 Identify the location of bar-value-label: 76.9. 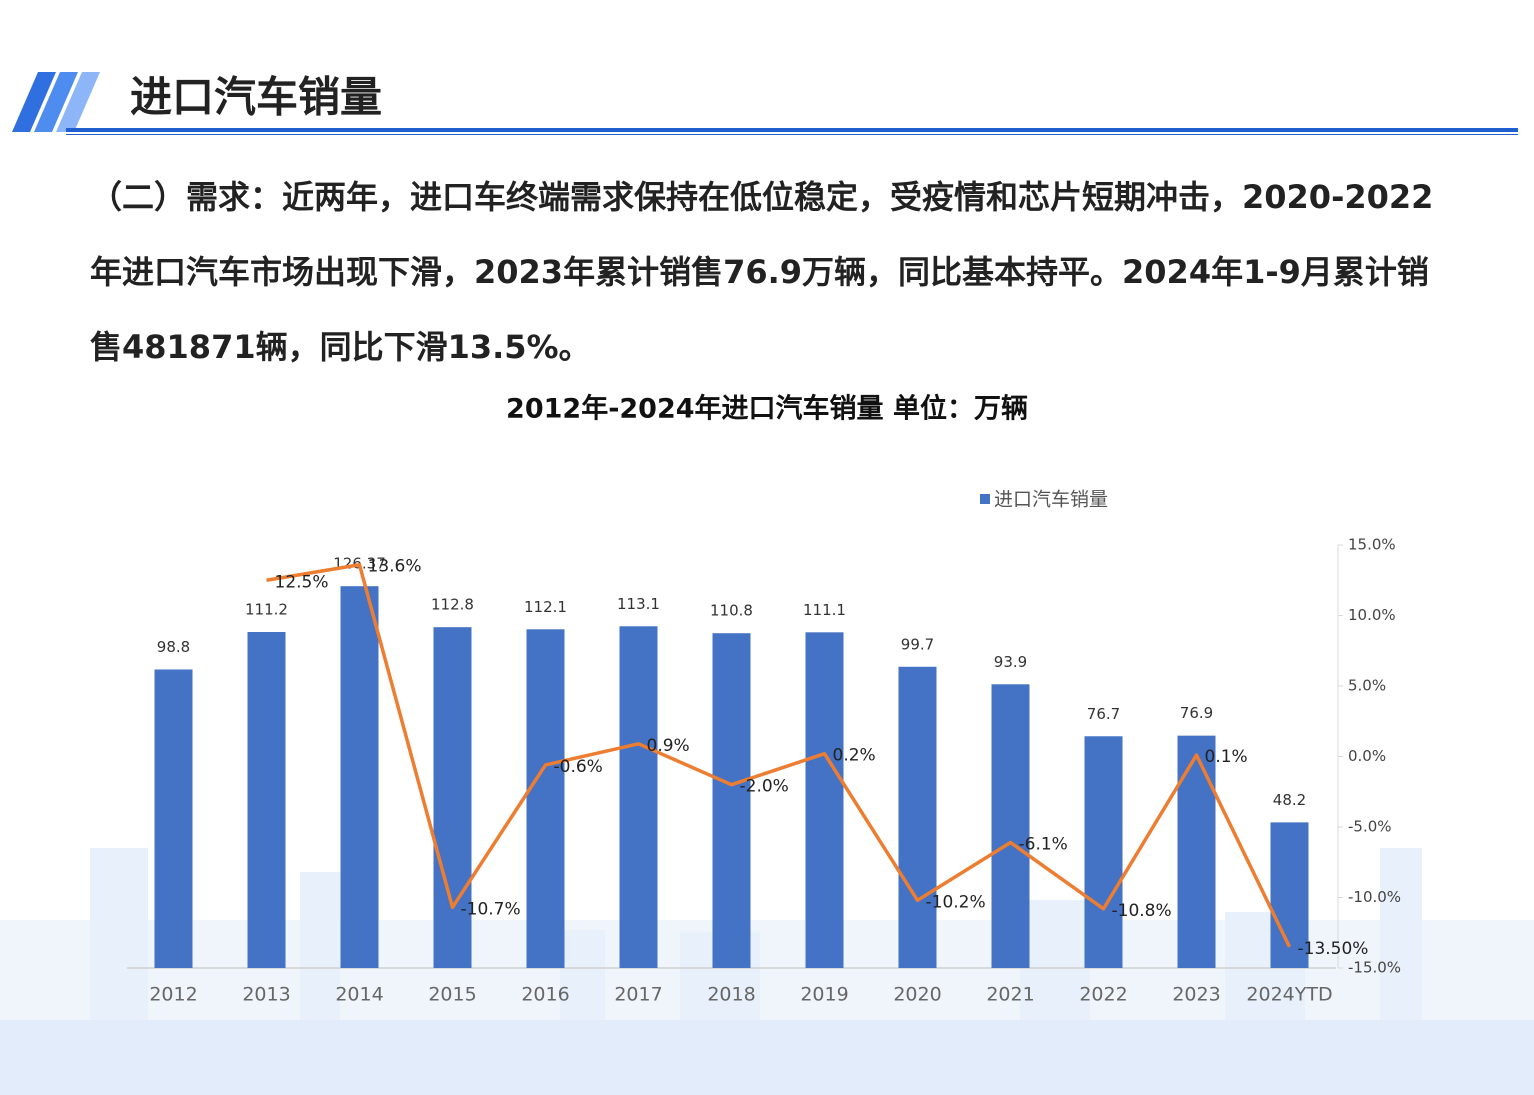
(1196, 713).